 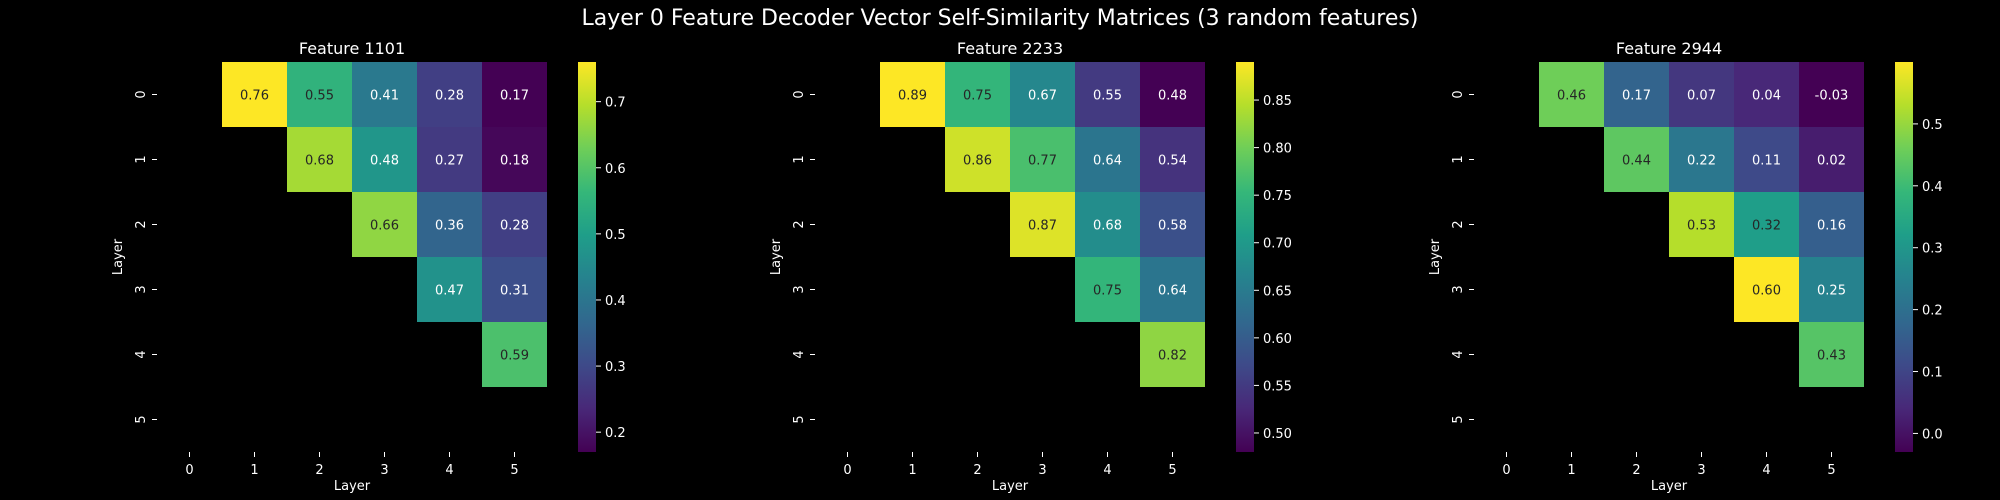 I want to click on colorbar-tick-label: 0.60, so click(x=1277, y=339).